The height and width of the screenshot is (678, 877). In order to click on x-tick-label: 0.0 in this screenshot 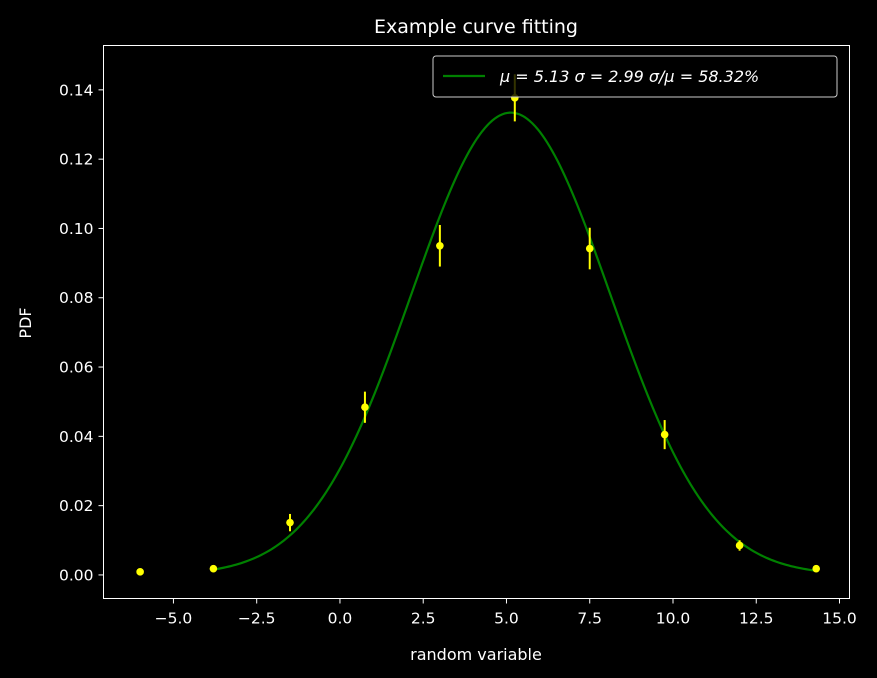, I will do `click(340, 619)`.